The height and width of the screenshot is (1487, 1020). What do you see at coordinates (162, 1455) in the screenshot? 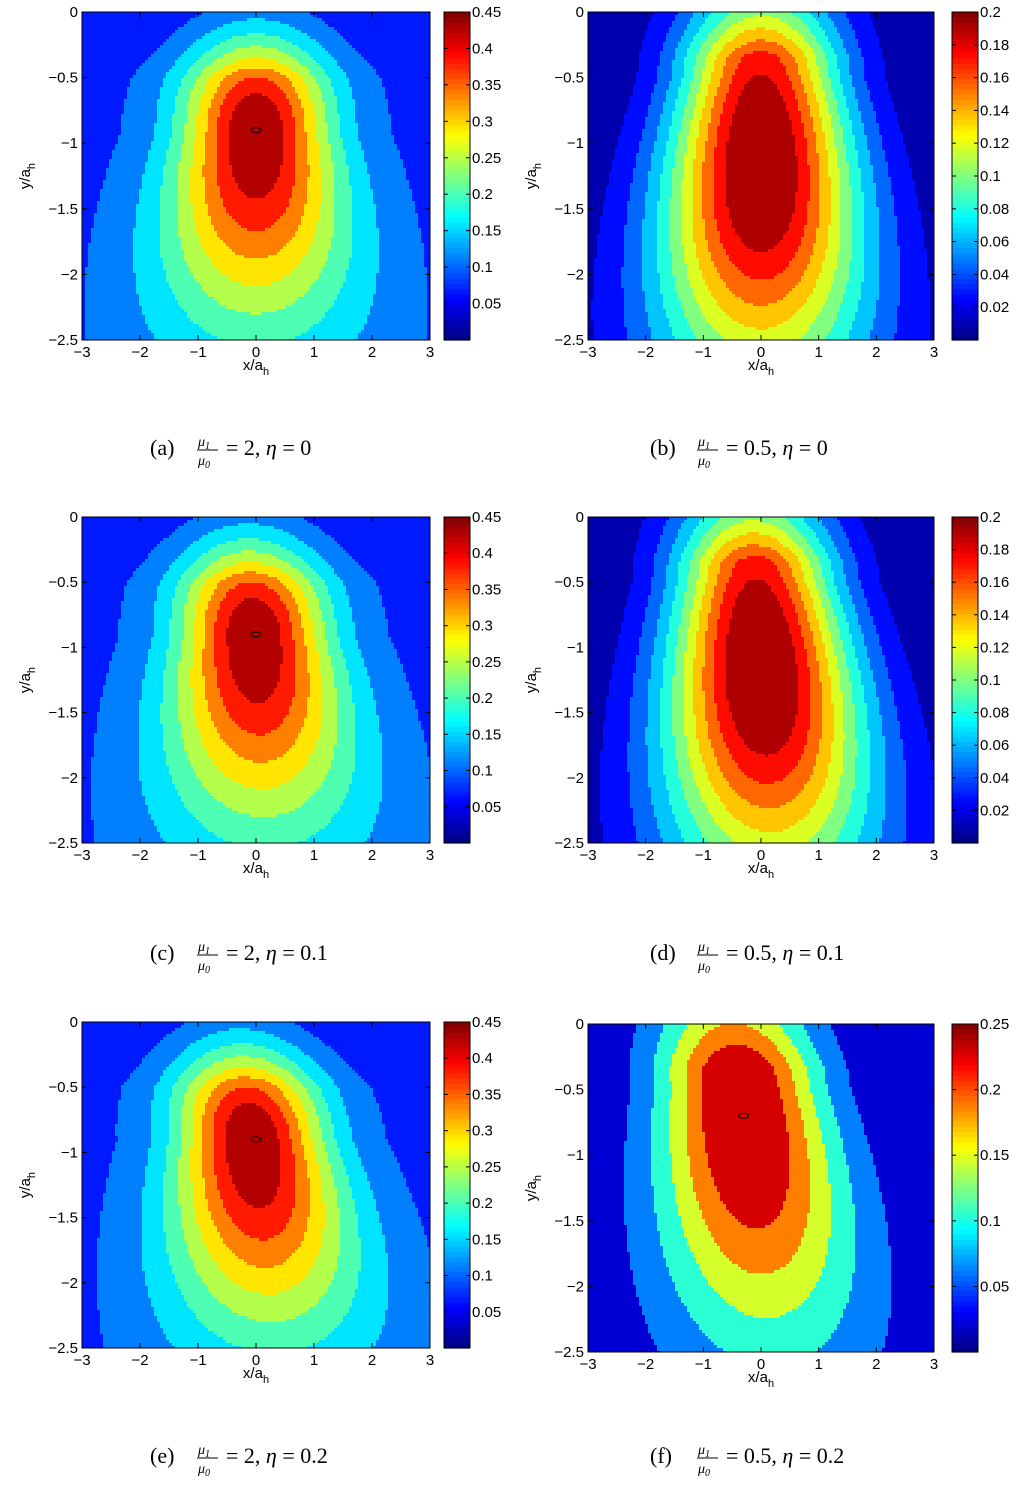
I see `panel-label: (e)` at bounding box center [162, 1455].